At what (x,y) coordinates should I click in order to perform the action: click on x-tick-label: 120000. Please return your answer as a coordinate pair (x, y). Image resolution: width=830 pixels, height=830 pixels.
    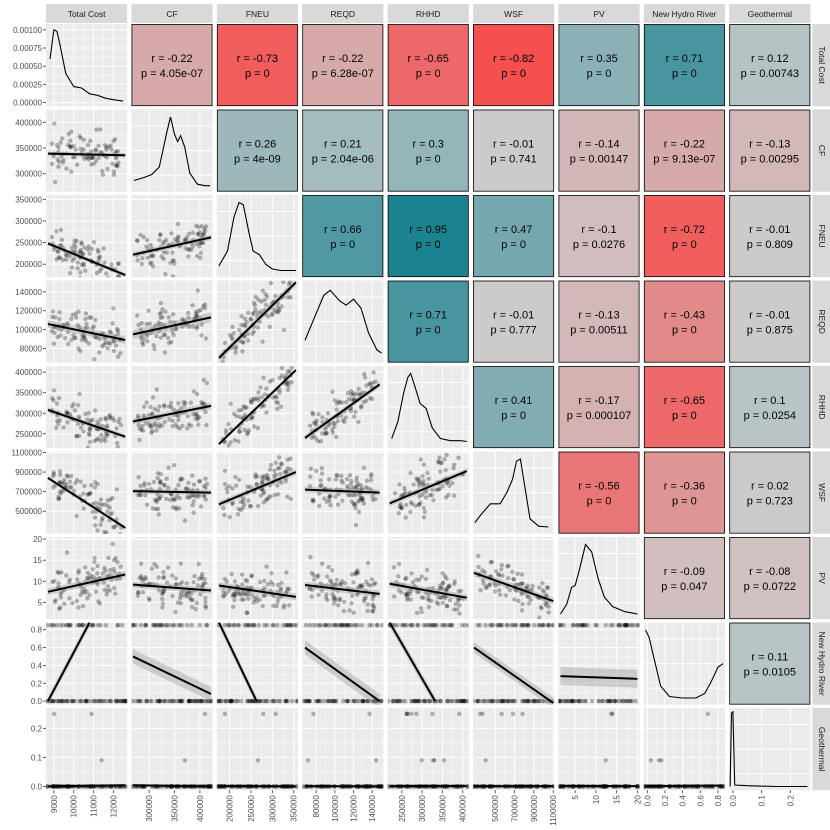
    Looking at the image, I should click on (354, 808).